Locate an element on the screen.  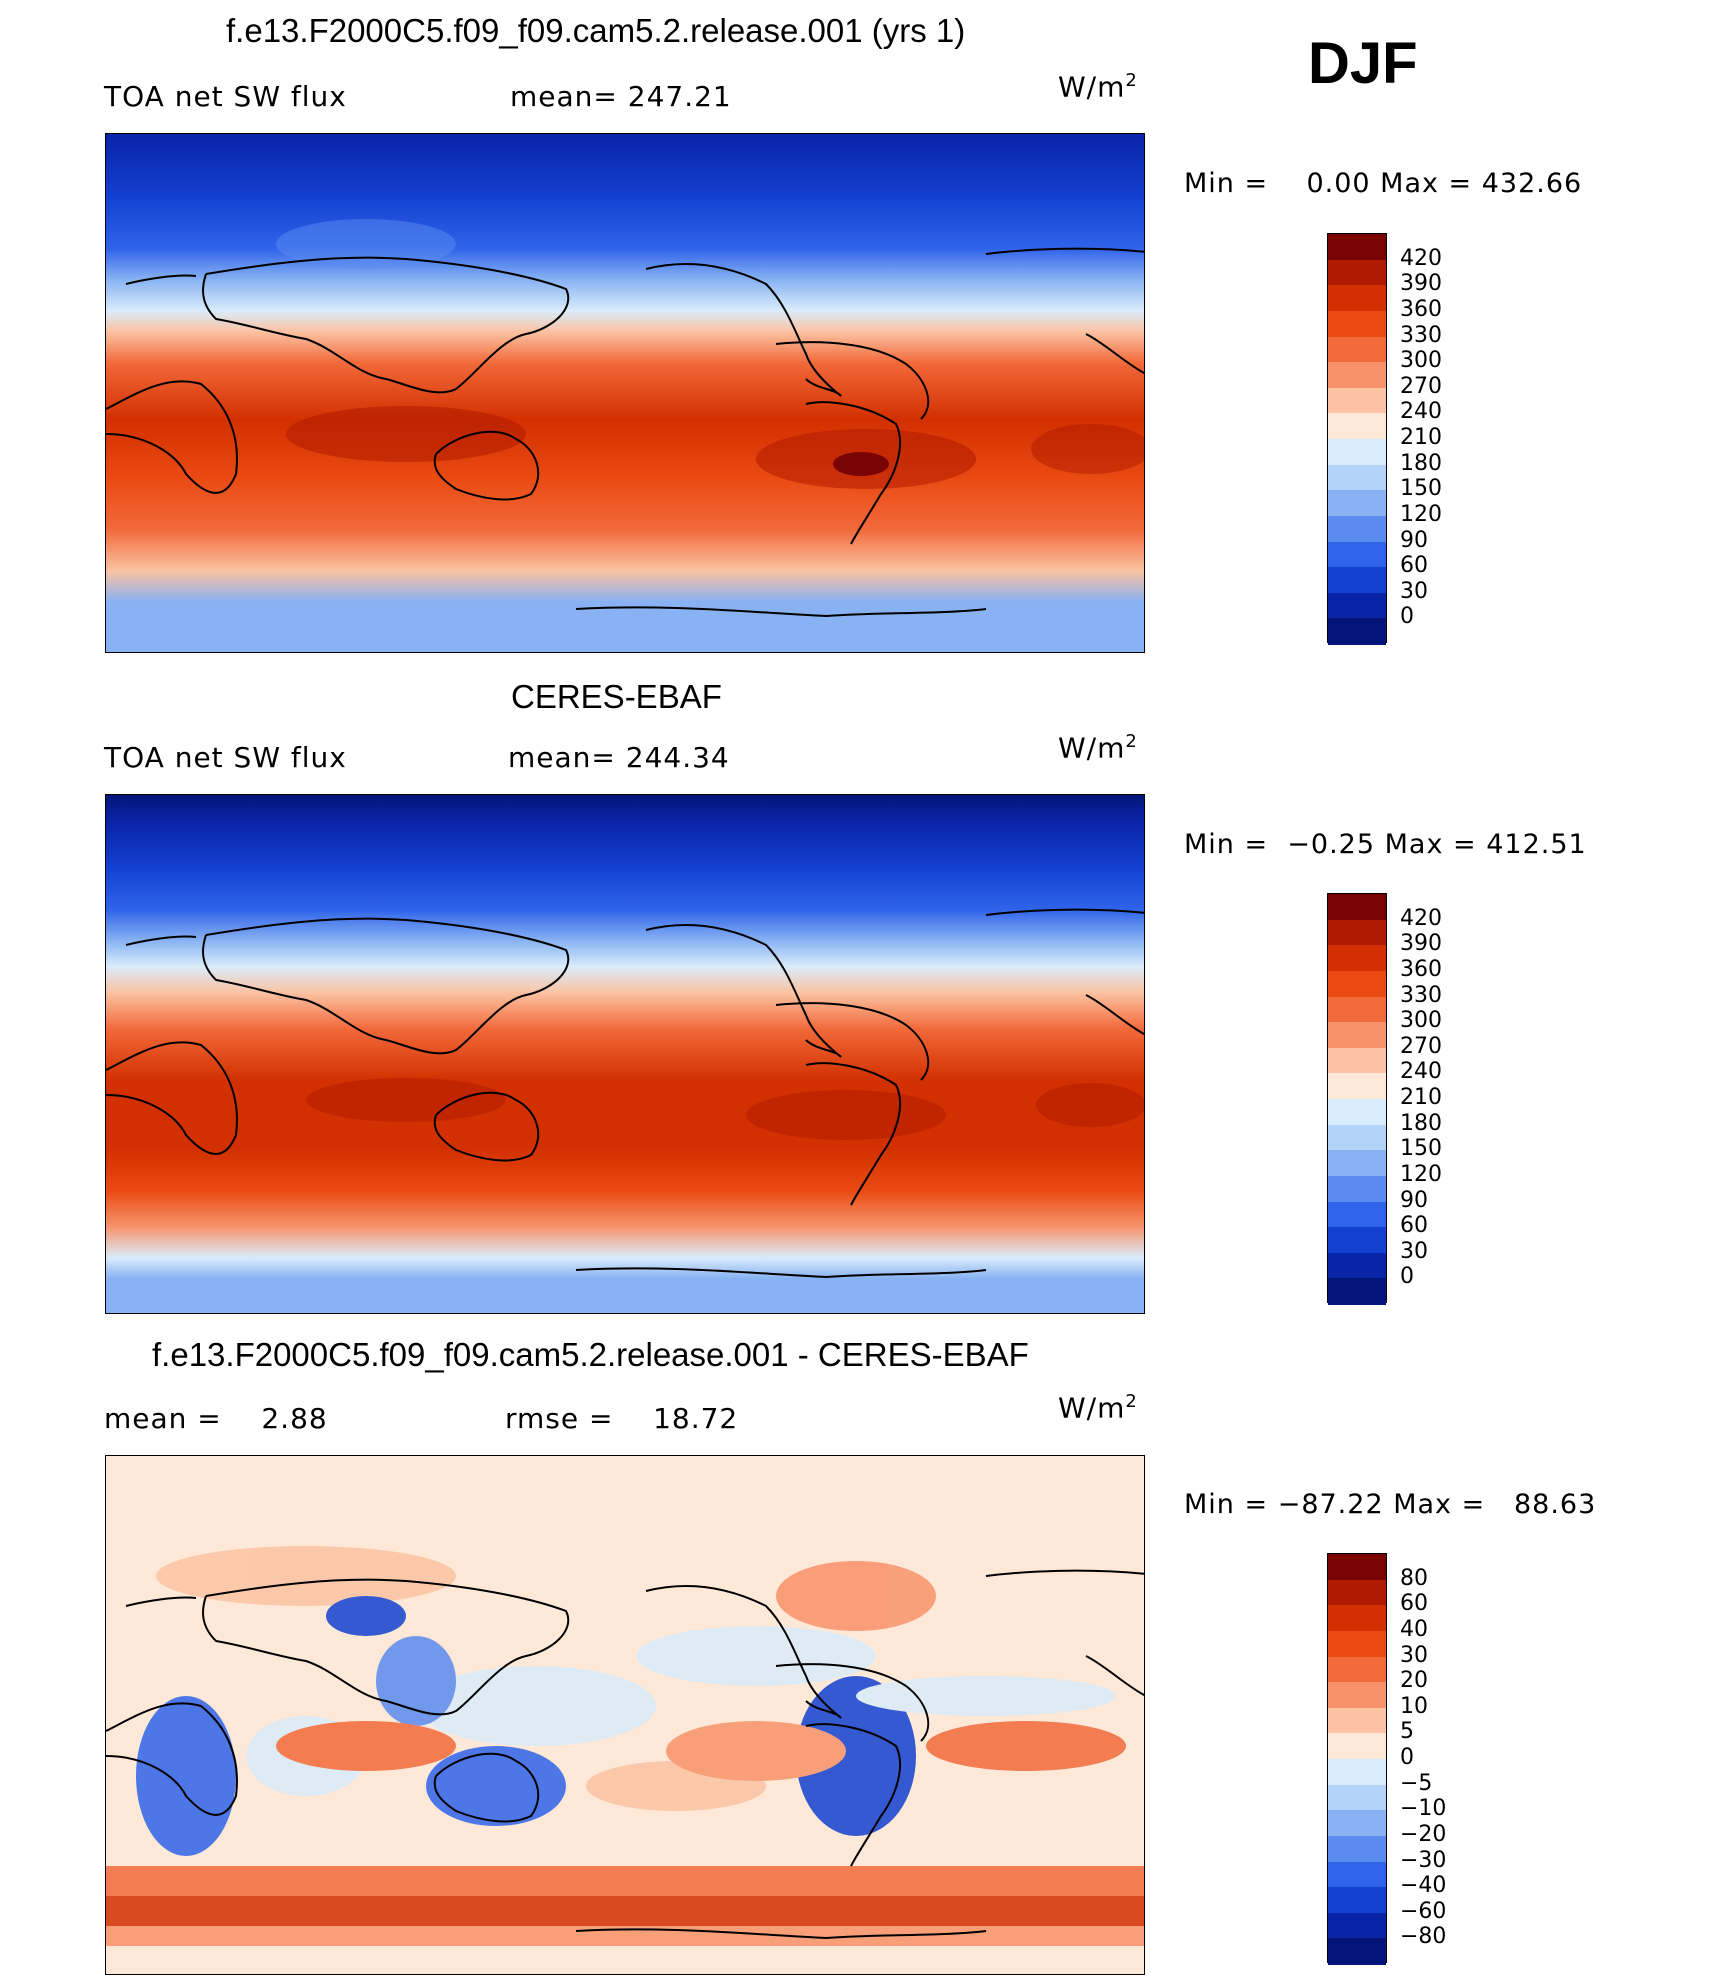
colorbar-tick-label: 240 is located at coordinates (1421, 412).